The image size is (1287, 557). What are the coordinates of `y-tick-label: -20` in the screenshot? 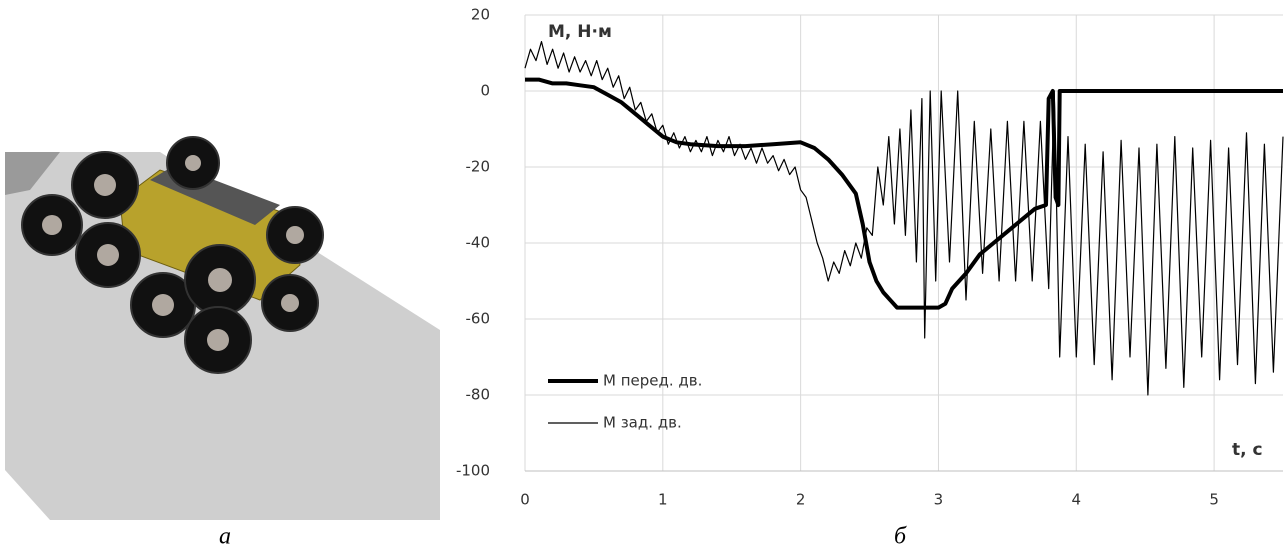 It's located at (478, 167).